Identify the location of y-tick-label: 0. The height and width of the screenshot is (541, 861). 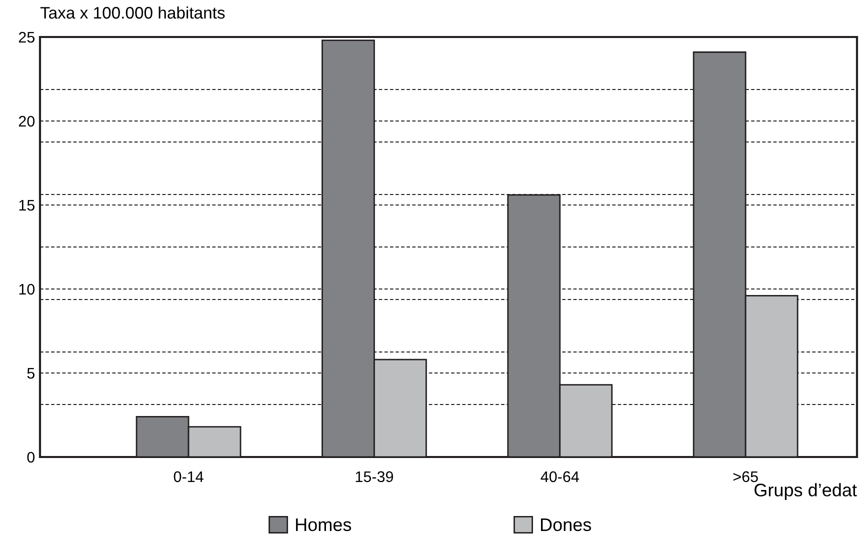
(31, 457).